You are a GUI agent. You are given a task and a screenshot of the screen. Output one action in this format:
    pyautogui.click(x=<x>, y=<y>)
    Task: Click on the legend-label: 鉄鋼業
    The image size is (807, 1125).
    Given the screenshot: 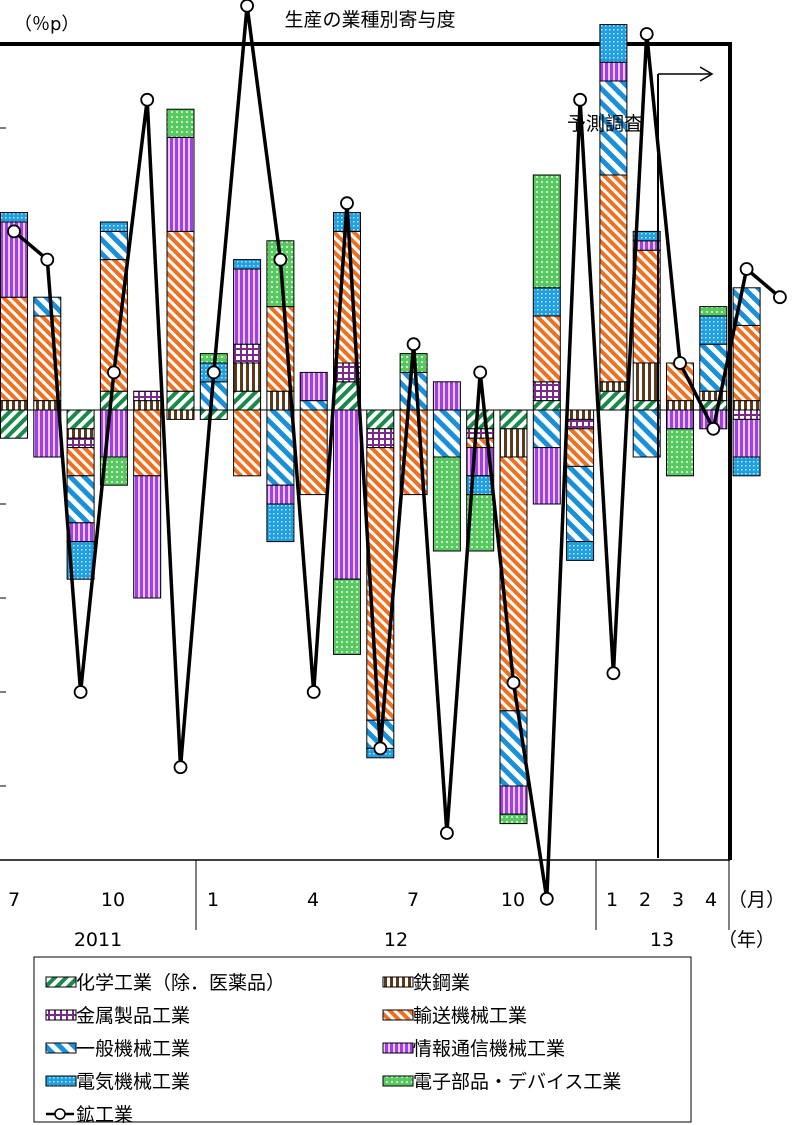 What is the action you would take?
    pyautogui.click(x=441, y=983)
    